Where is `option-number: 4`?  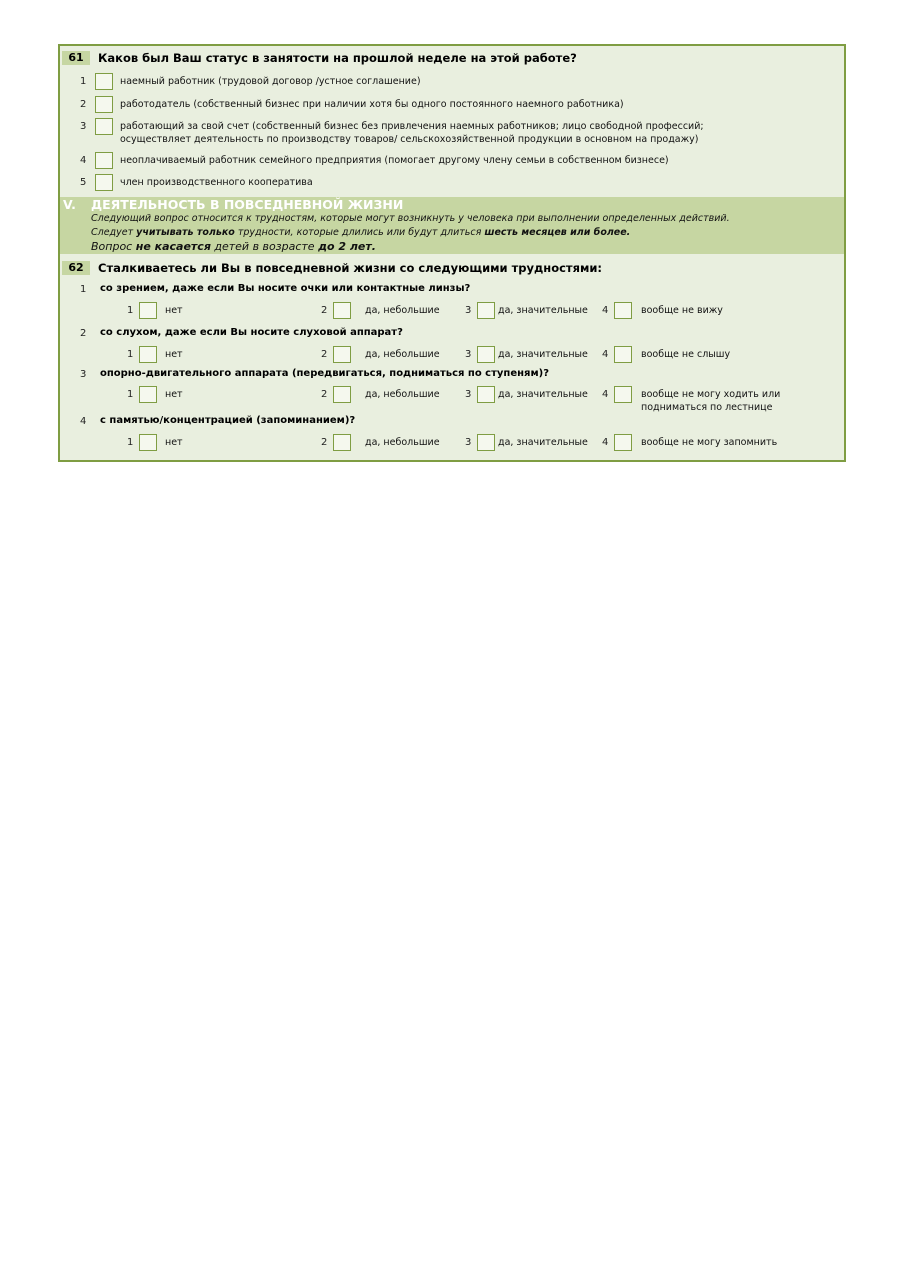 option-number: 4 is located at coordinates (83, 160).